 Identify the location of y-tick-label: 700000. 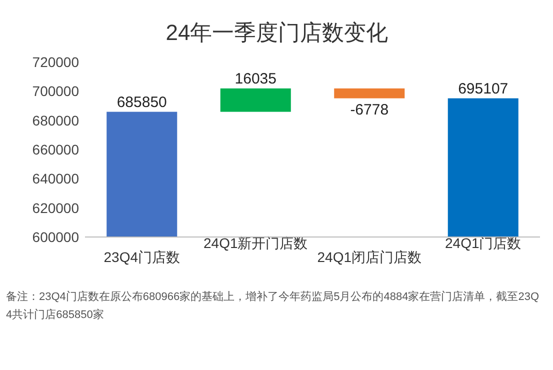
(56, 91).